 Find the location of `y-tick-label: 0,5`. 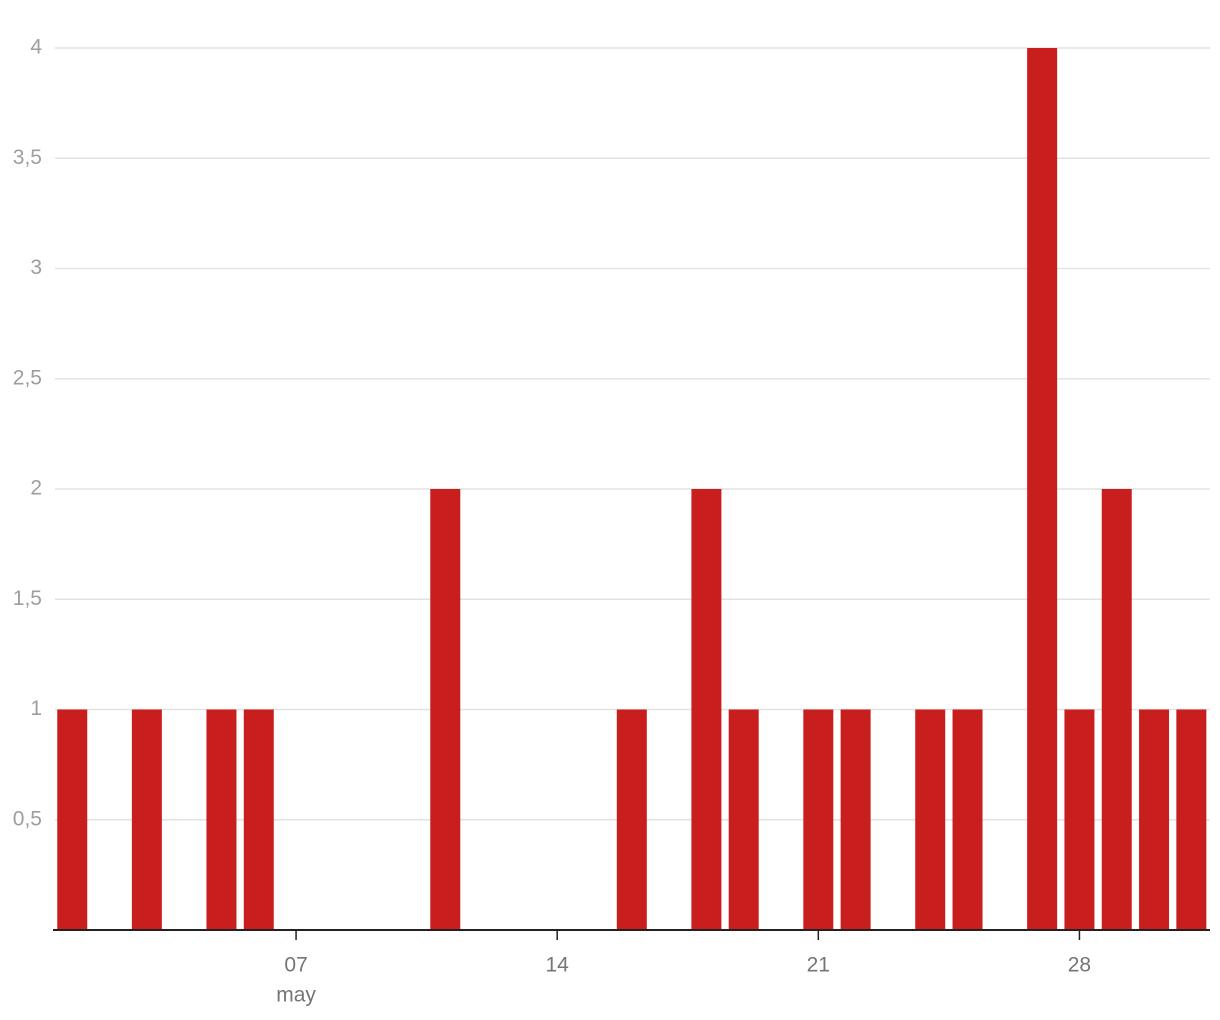

y-tick-label: 0,5 is located at coordinates (27, 818).